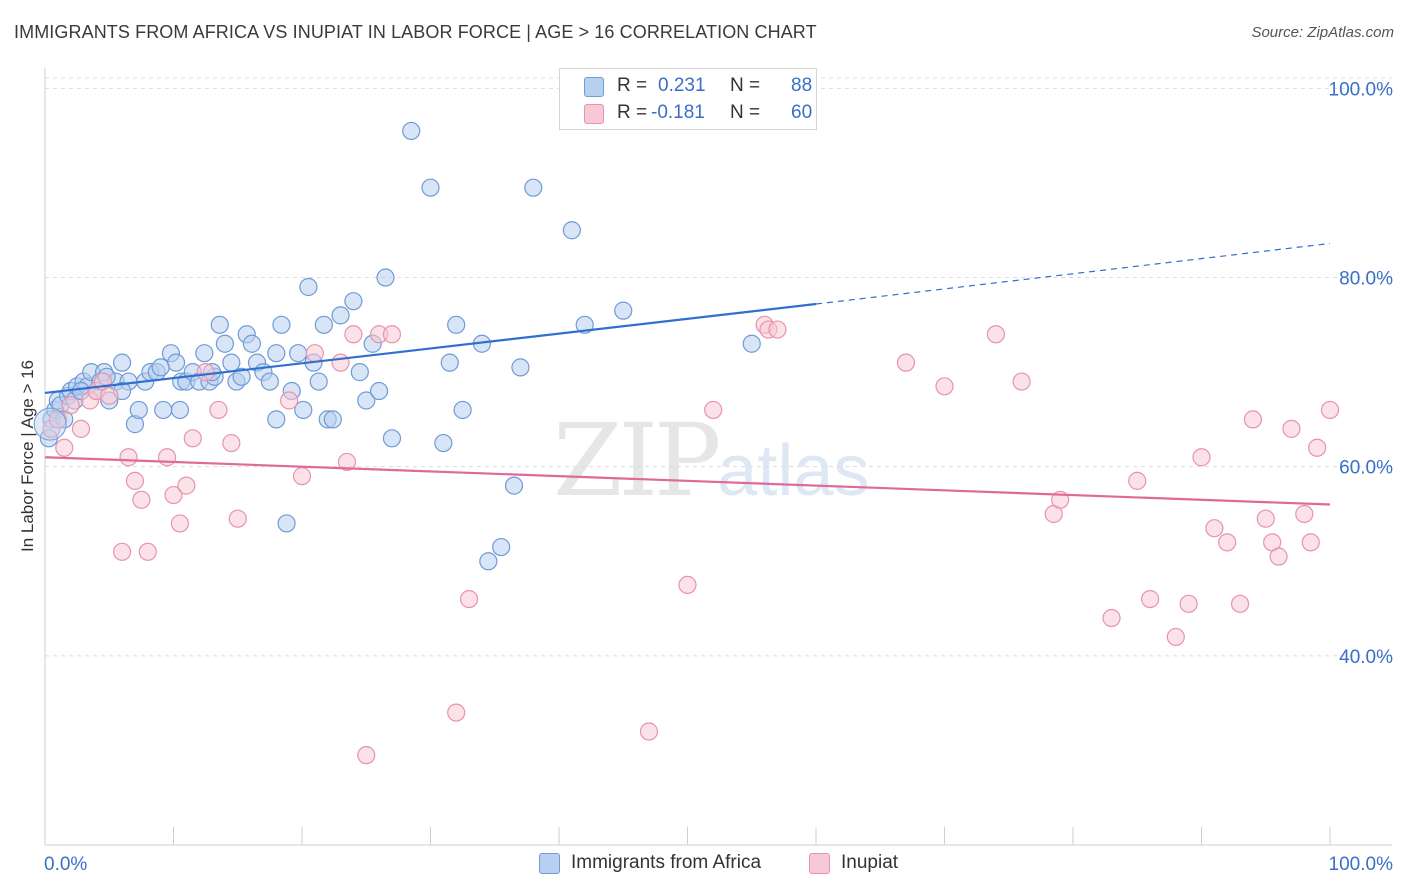  Describe the element at coordinates (819, 863) in the screenshot. I see `bottom-legend-swatch-pink` at that location.